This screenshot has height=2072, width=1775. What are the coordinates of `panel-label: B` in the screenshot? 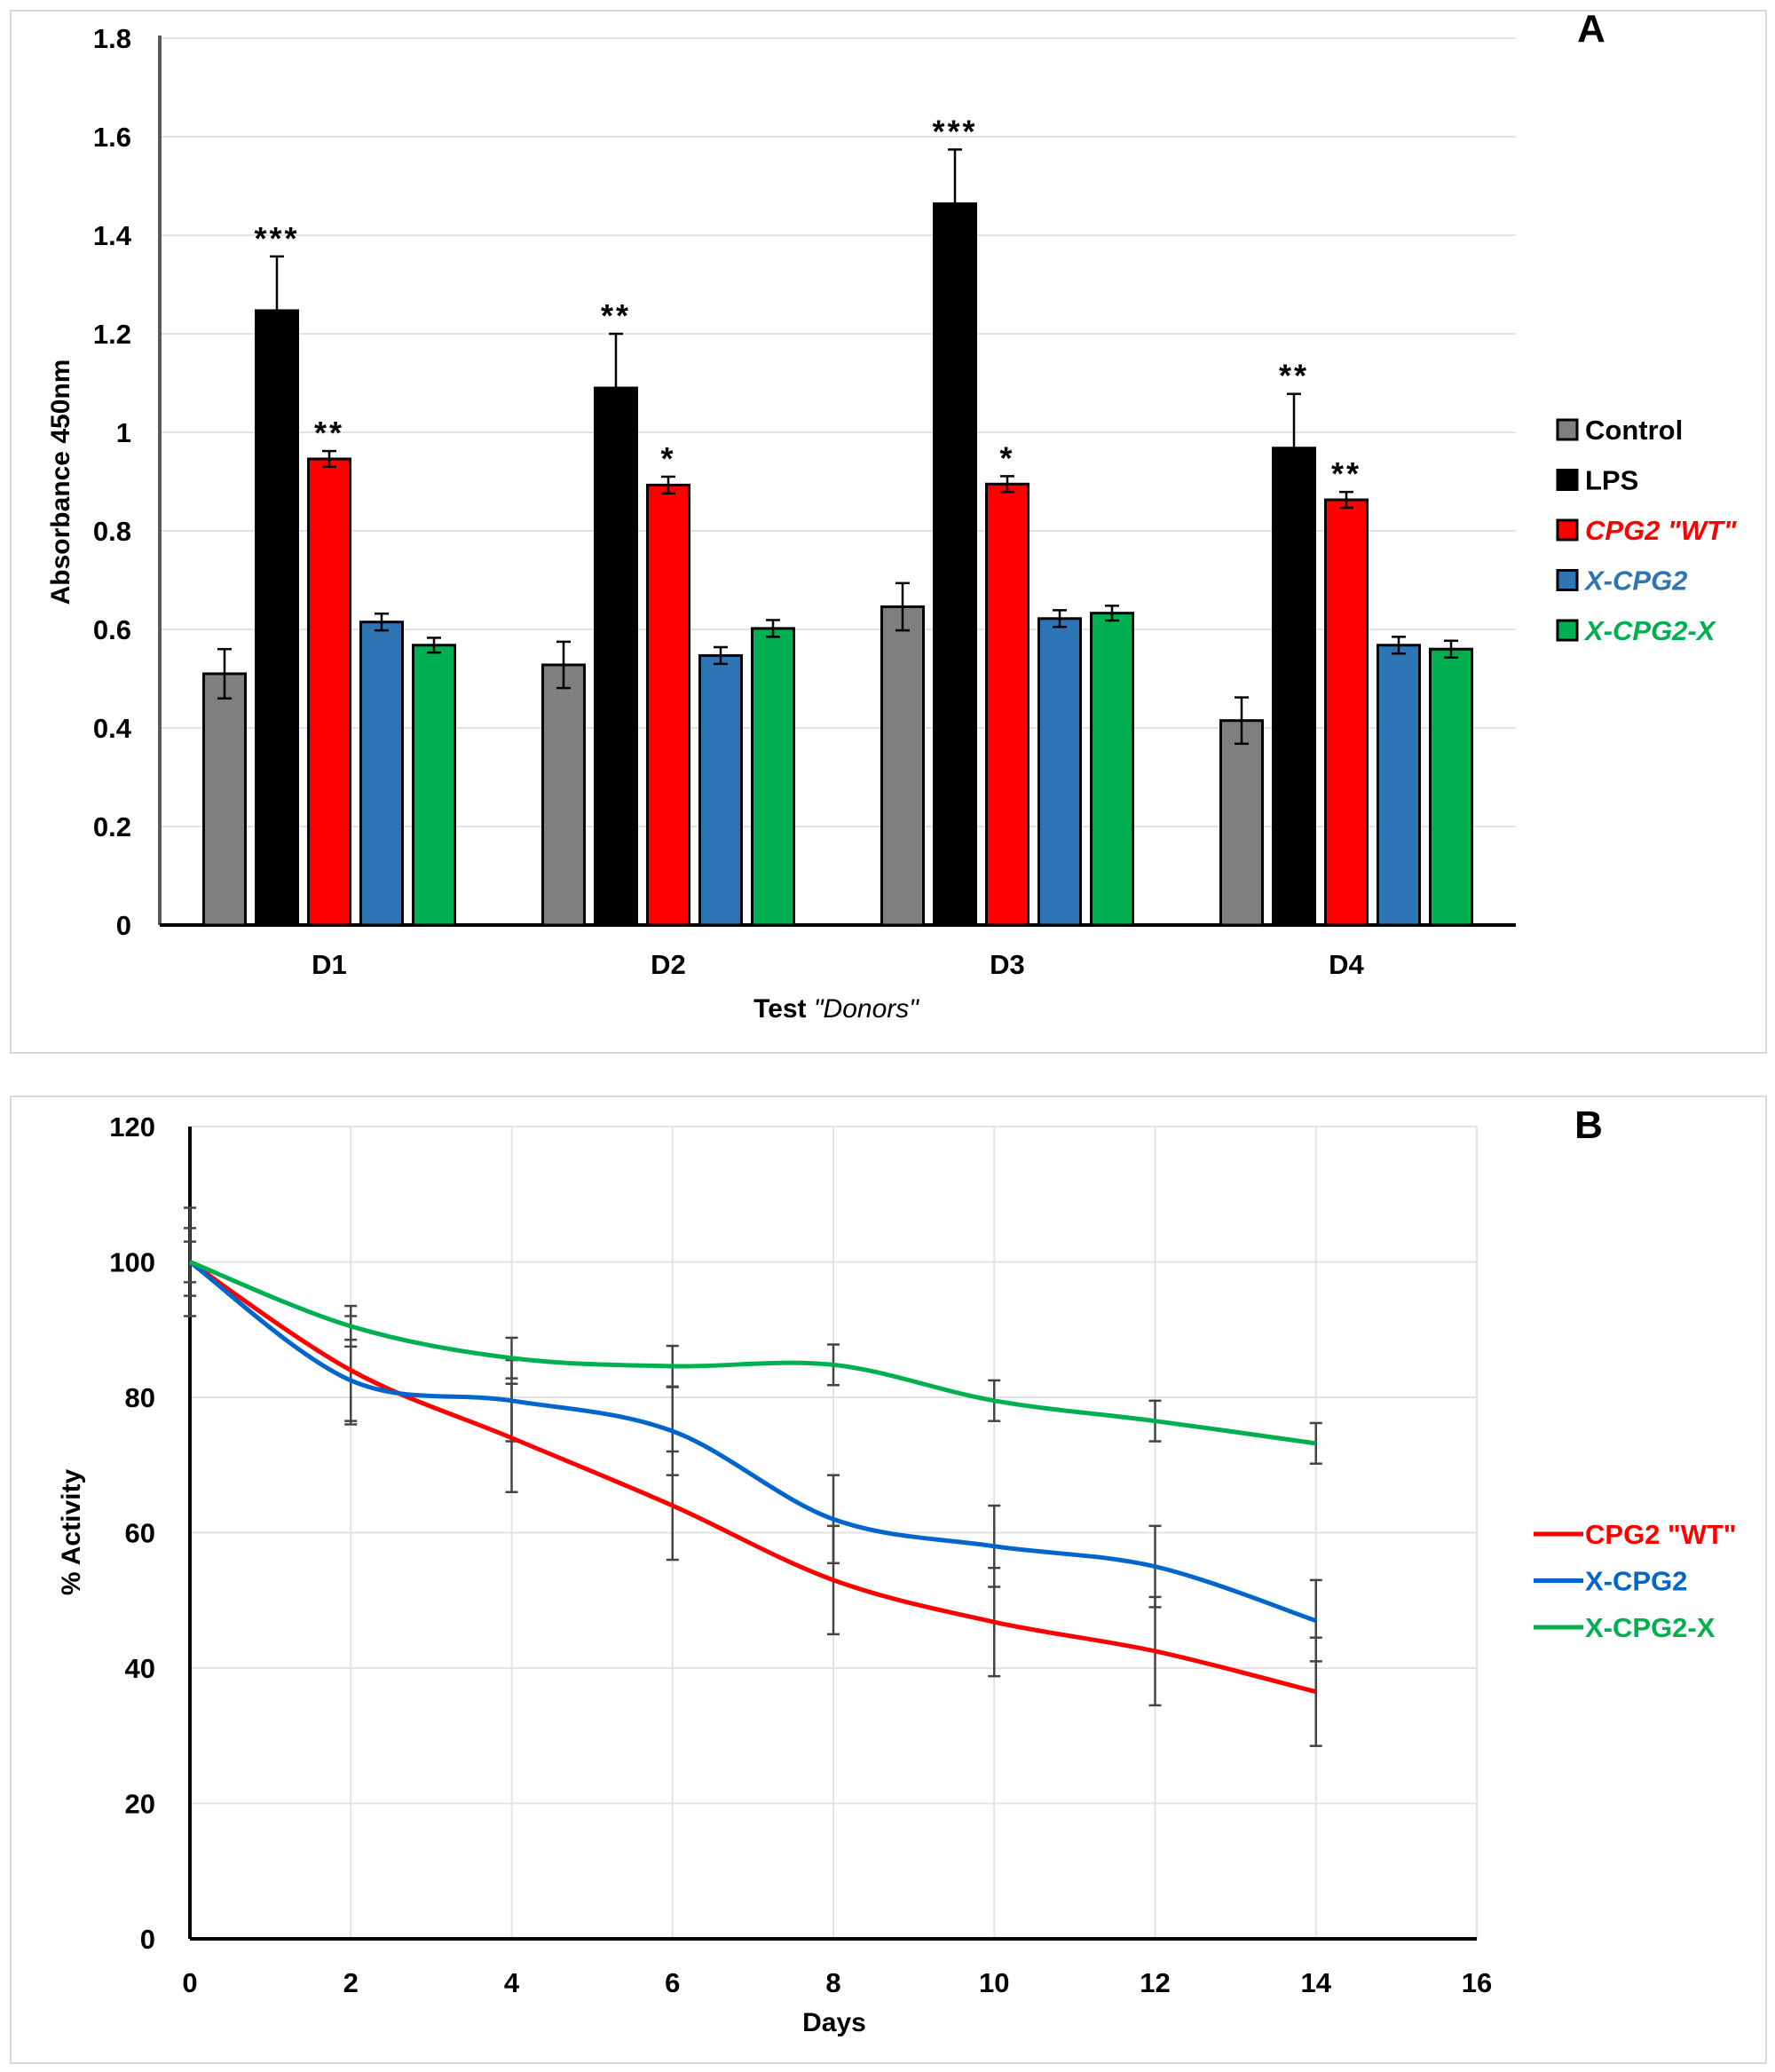 It's located at (1588, 1125).